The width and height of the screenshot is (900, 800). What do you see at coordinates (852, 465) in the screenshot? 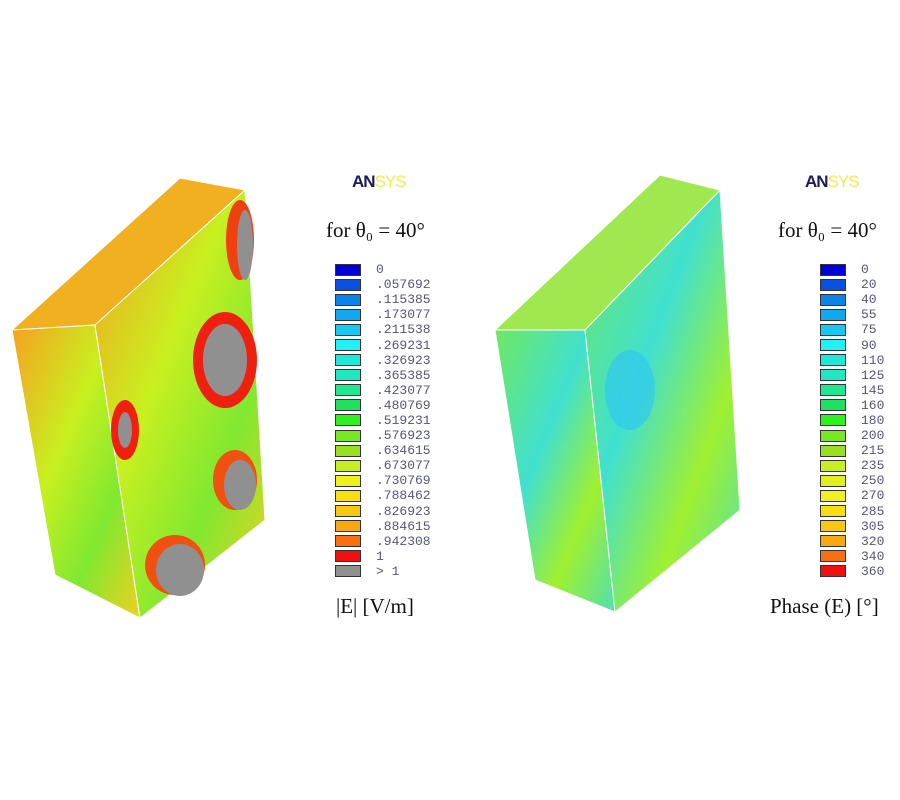
I see `legend-entry: 235` at bounding box center [852, 465].